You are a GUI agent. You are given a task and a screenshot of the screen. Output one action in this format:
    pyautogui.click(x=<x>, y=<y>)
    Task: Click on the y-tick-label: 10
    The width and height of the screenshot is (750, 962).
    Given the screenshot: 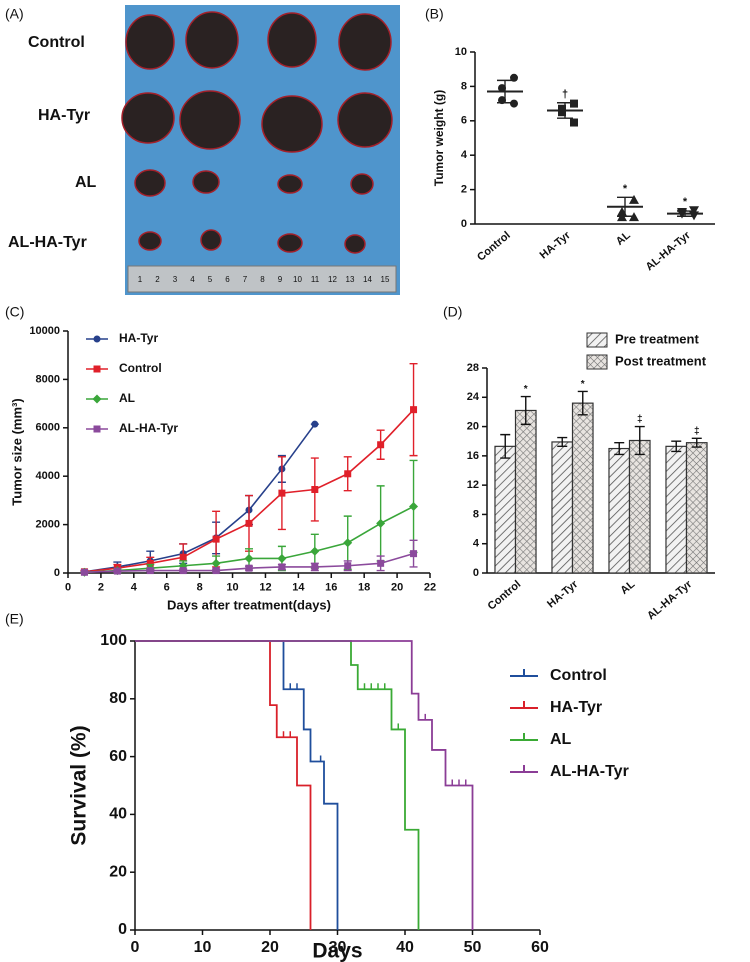 What is the action you would take?
    pyautogui.click(x=461, y=52)
    